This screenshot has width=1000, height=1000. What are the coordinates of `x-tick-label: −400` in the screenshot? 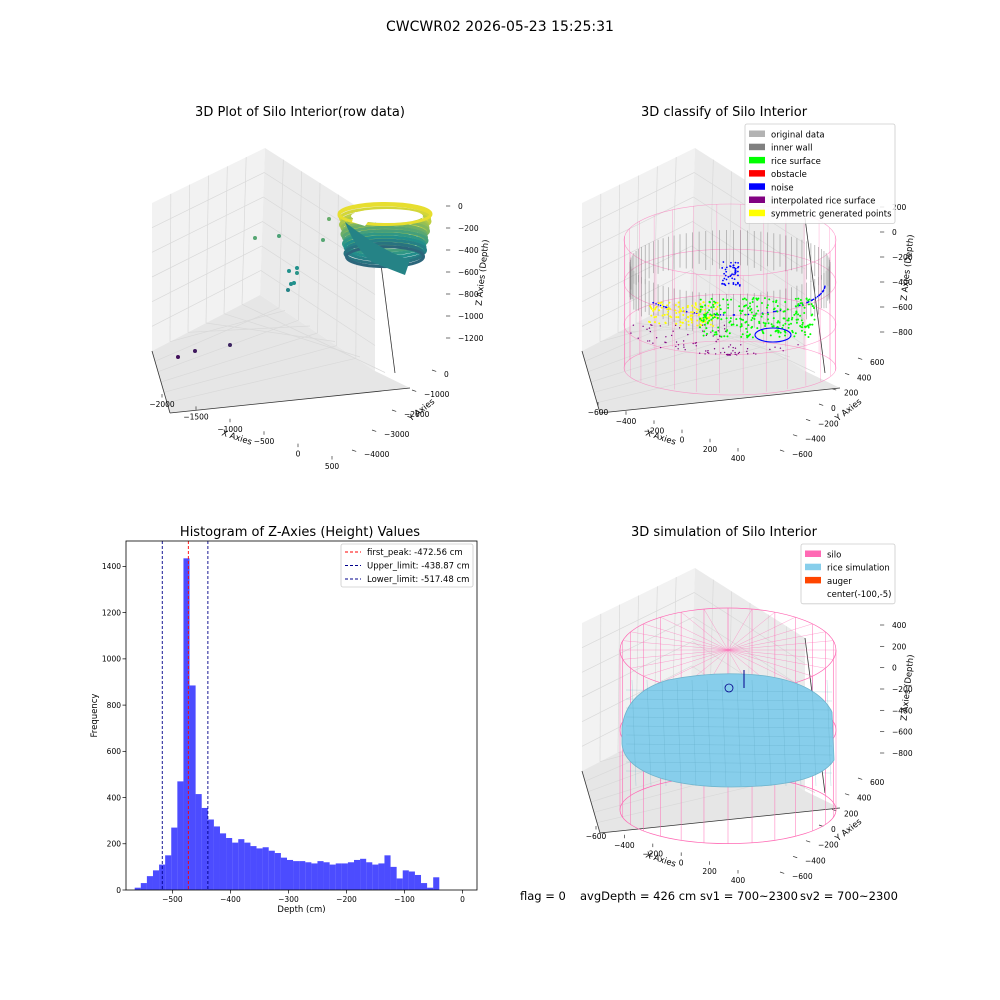 It's located at (230, 899).